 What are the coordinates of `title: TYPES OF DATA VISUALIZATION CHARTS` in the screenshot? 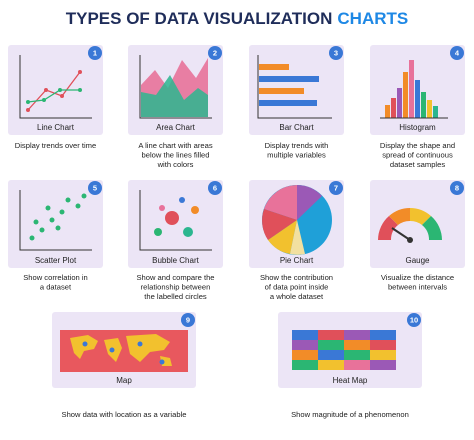 It's located at (237, 18).